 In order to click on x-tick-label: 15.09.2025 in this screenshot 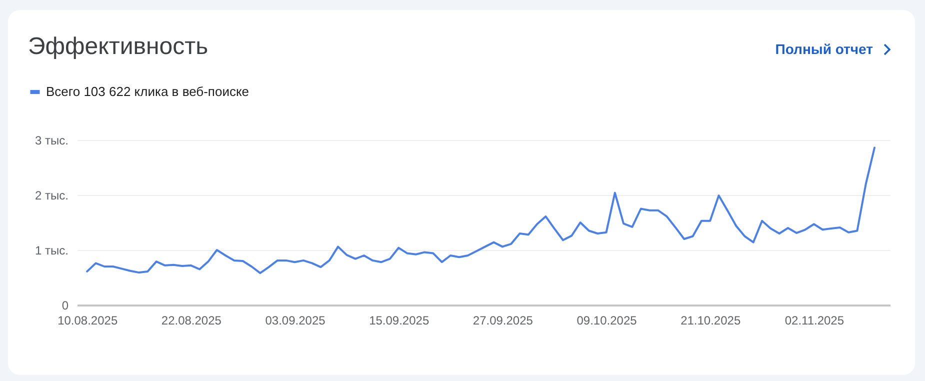, I will do `click(399, 321)`.